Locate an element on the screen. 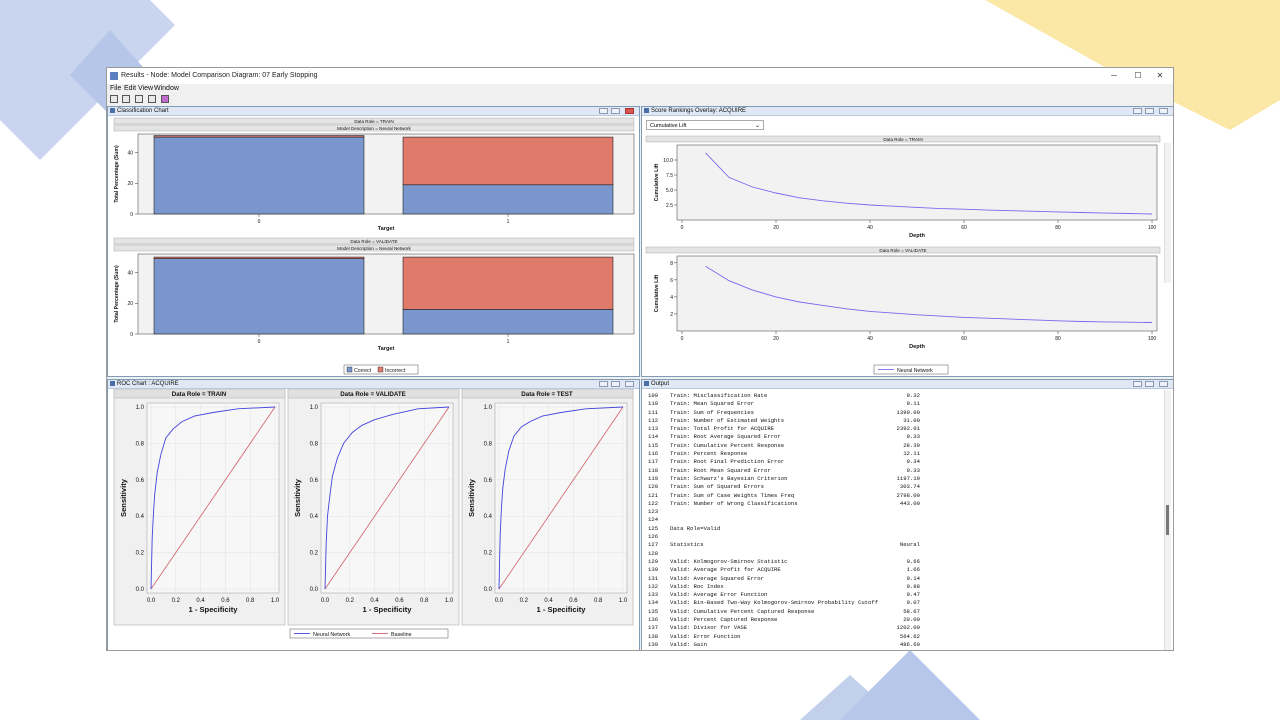 The image size is (1280, 720). x-tick-label: 1 is located at coordinates (508, 342).